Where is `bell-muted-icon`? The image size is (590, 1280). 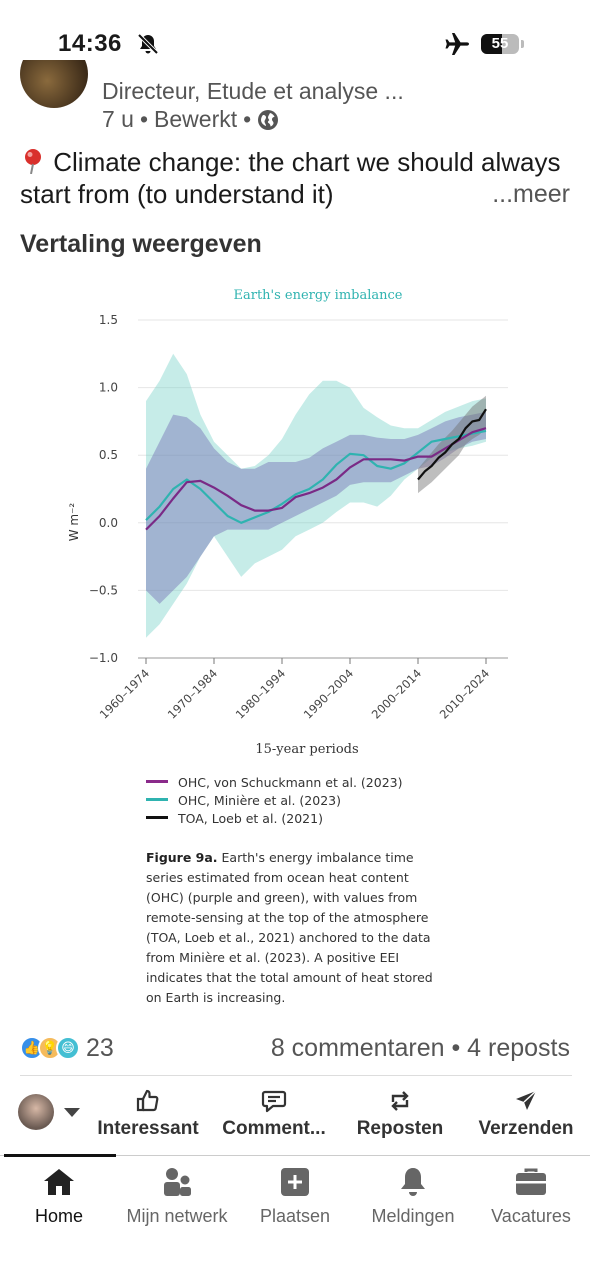
bell-muted-icon is located at coordinates (148, 44).